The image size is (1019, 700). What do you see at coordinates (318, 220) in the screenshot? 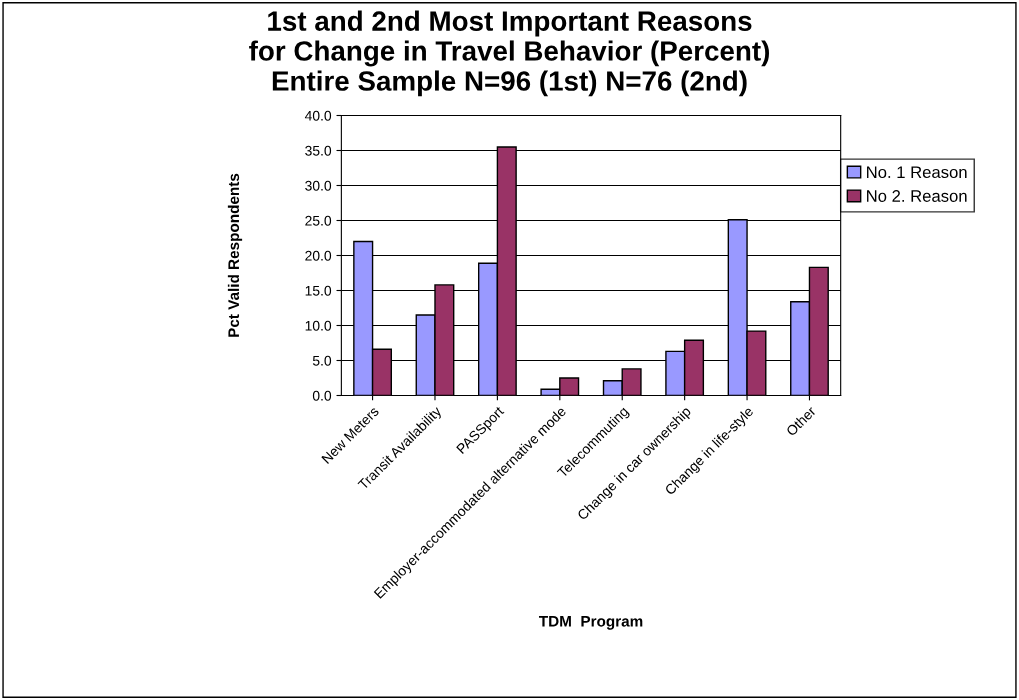
I see `y-tick-label: 25.0` at bounding box center [318, 220].